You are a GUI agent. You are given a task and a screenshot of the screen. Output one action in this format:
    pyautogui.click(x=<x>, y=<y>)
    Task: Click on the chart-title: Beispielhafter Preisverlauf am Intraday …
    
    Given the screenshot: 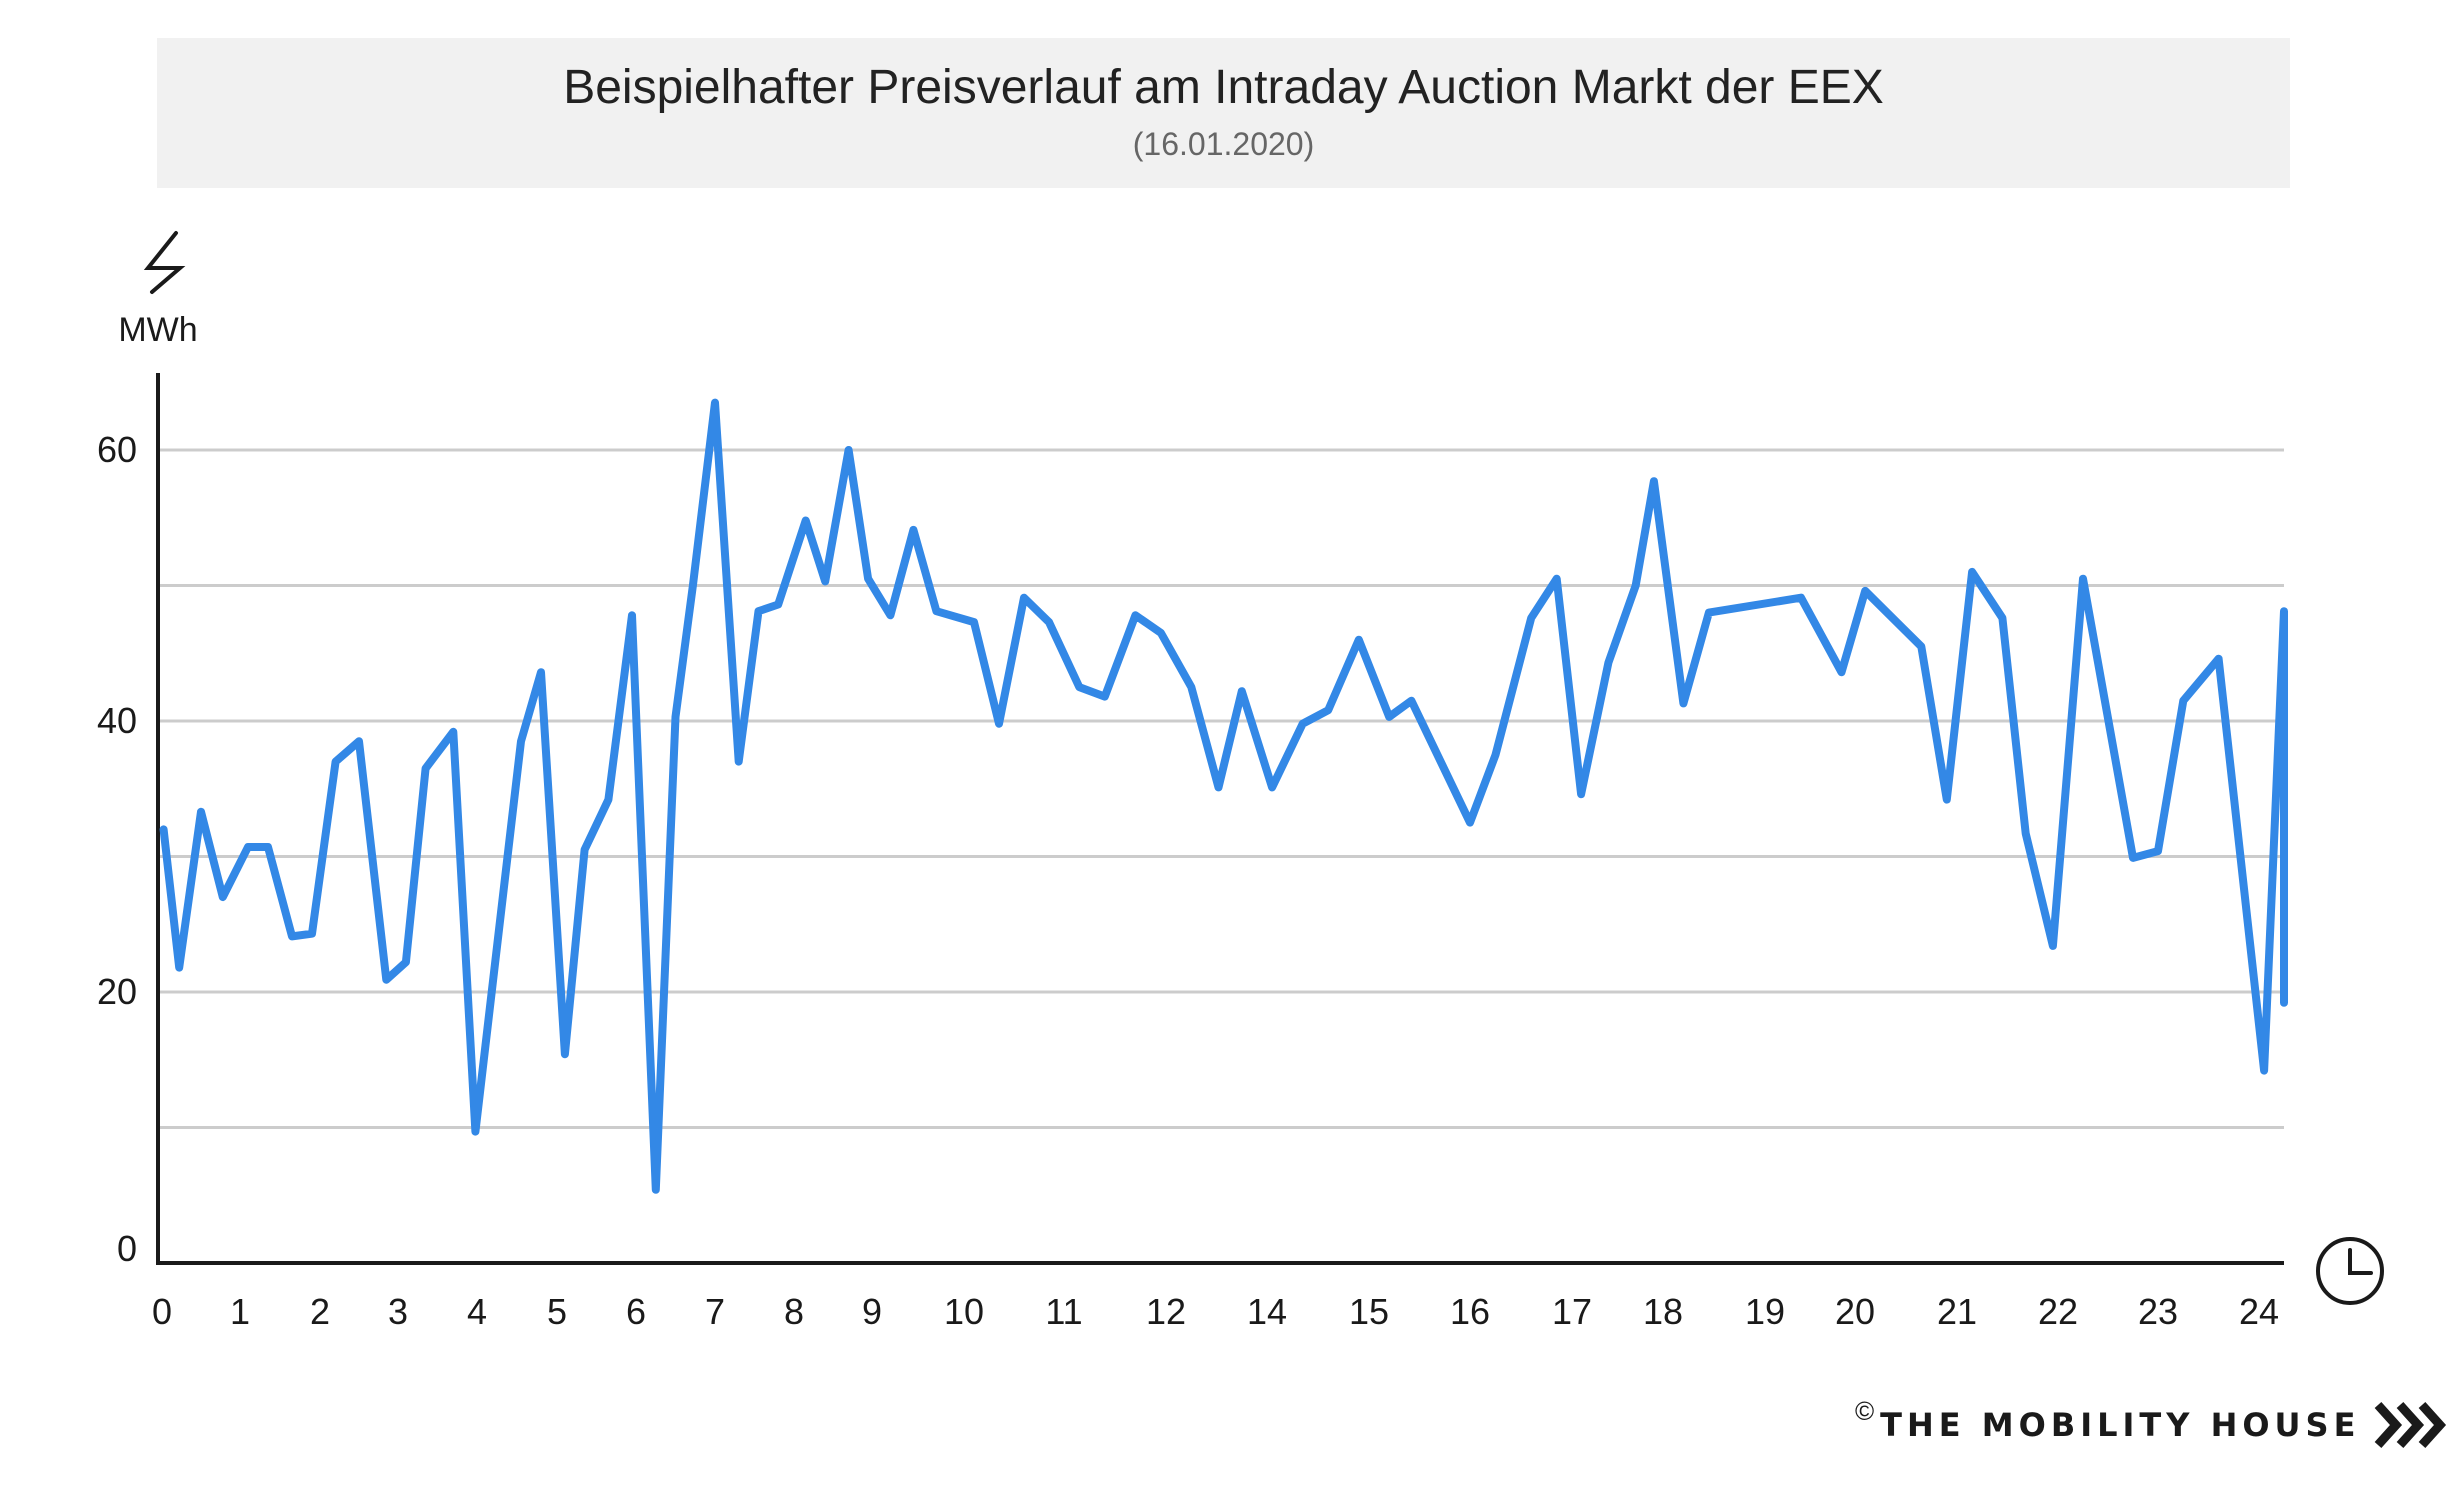 What is the action you would take?
    pyautogui.click(x=1223, y=87)
    